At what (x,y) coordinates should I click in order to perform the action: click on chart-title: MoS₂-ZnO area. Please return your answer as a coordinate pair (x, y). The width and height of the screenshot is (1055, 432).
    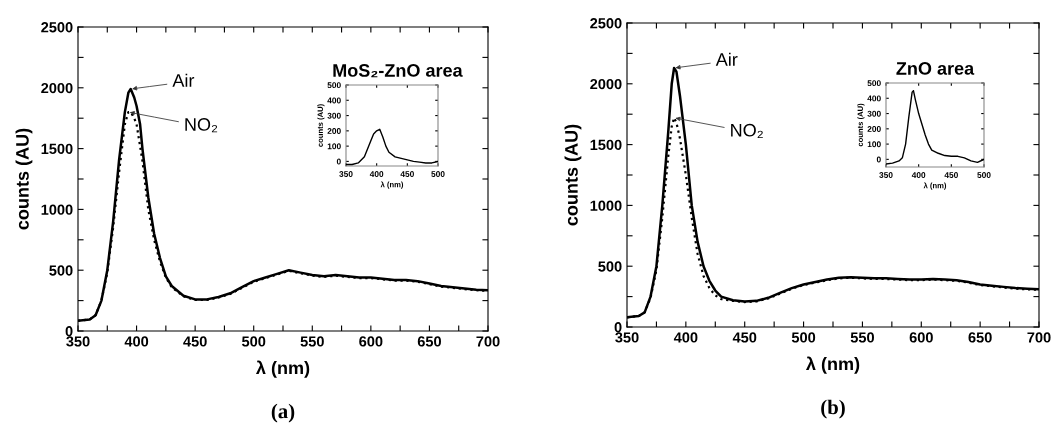
    Looking at the image, I should click on (398, 71).